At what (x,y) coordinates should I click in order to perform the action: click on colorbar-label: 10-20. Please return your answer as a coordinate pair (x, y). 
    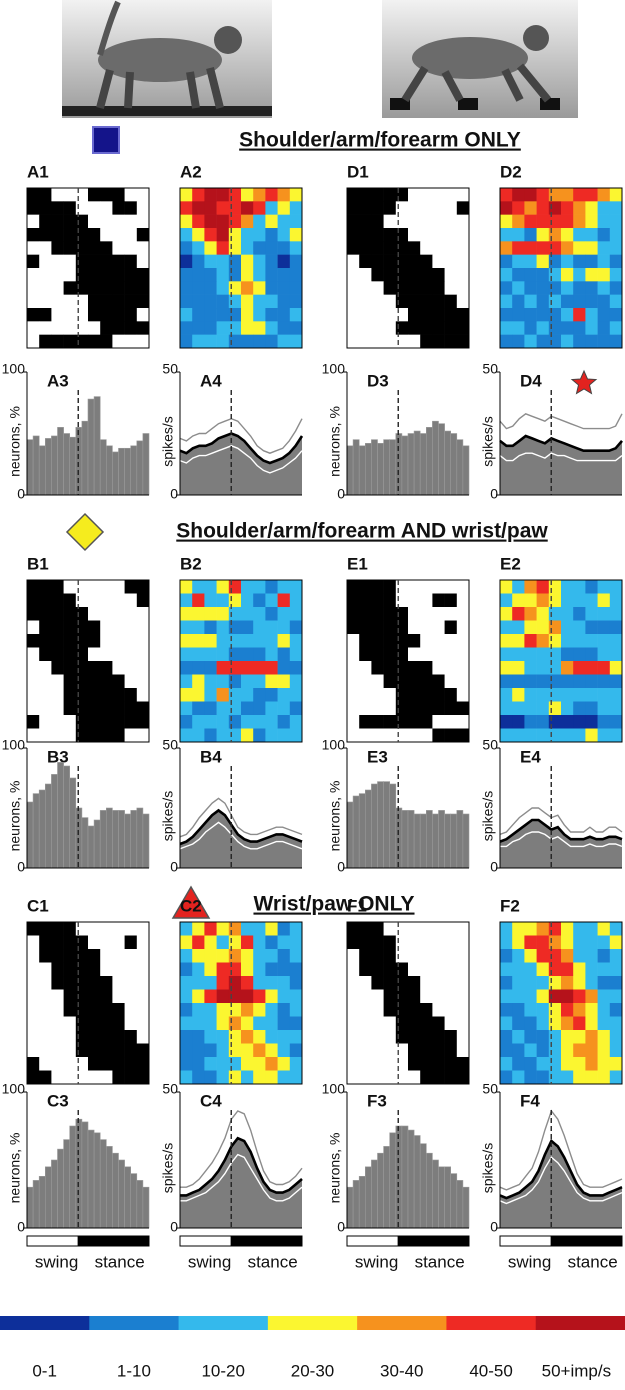
    Looking at the image, I should click on (222, 1370).